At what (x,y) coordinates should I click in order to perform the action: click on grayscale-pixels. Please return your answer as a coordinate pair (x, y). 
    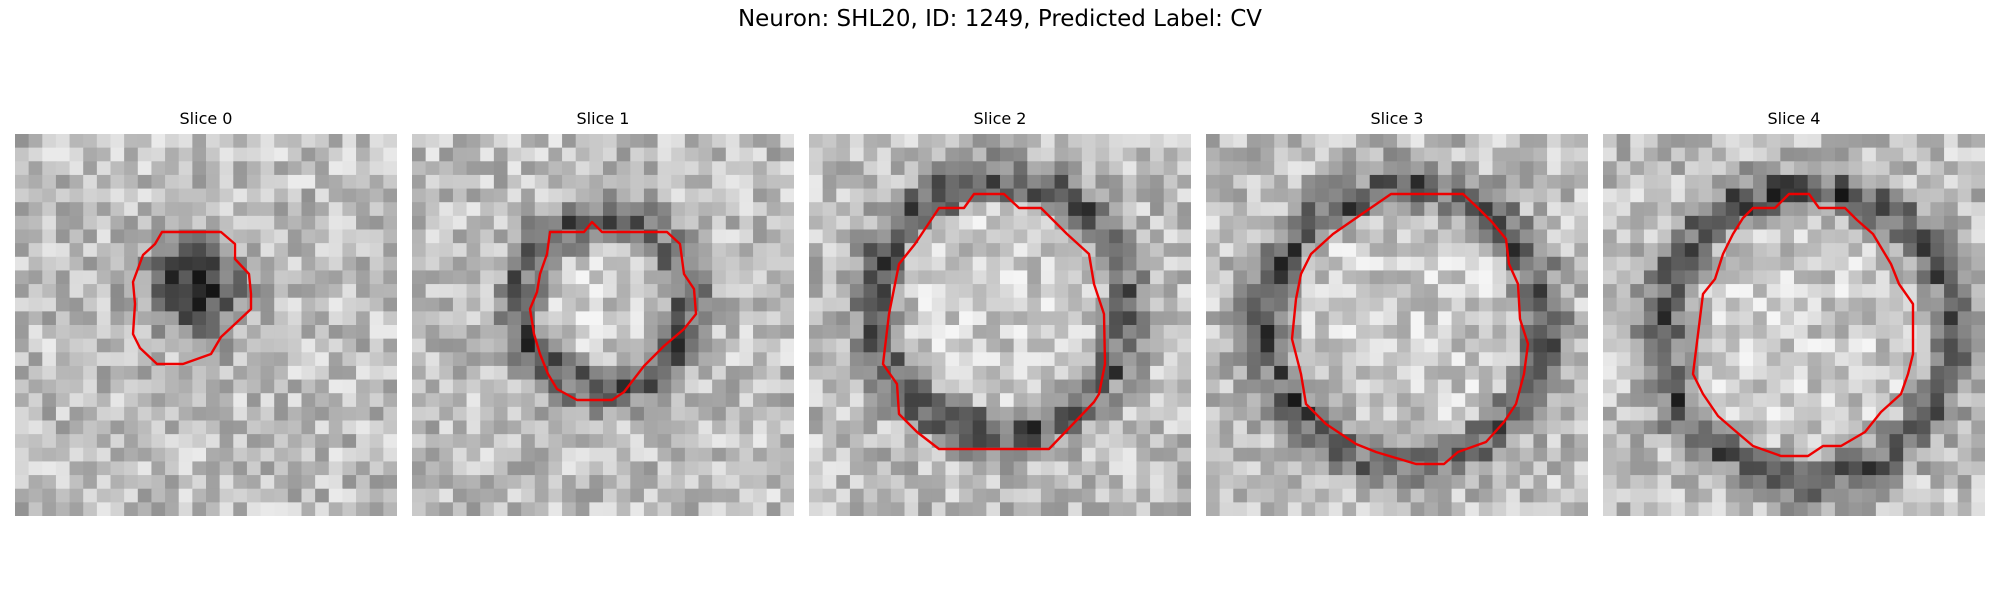
    Looking at the image, I should click on (1794, 325).